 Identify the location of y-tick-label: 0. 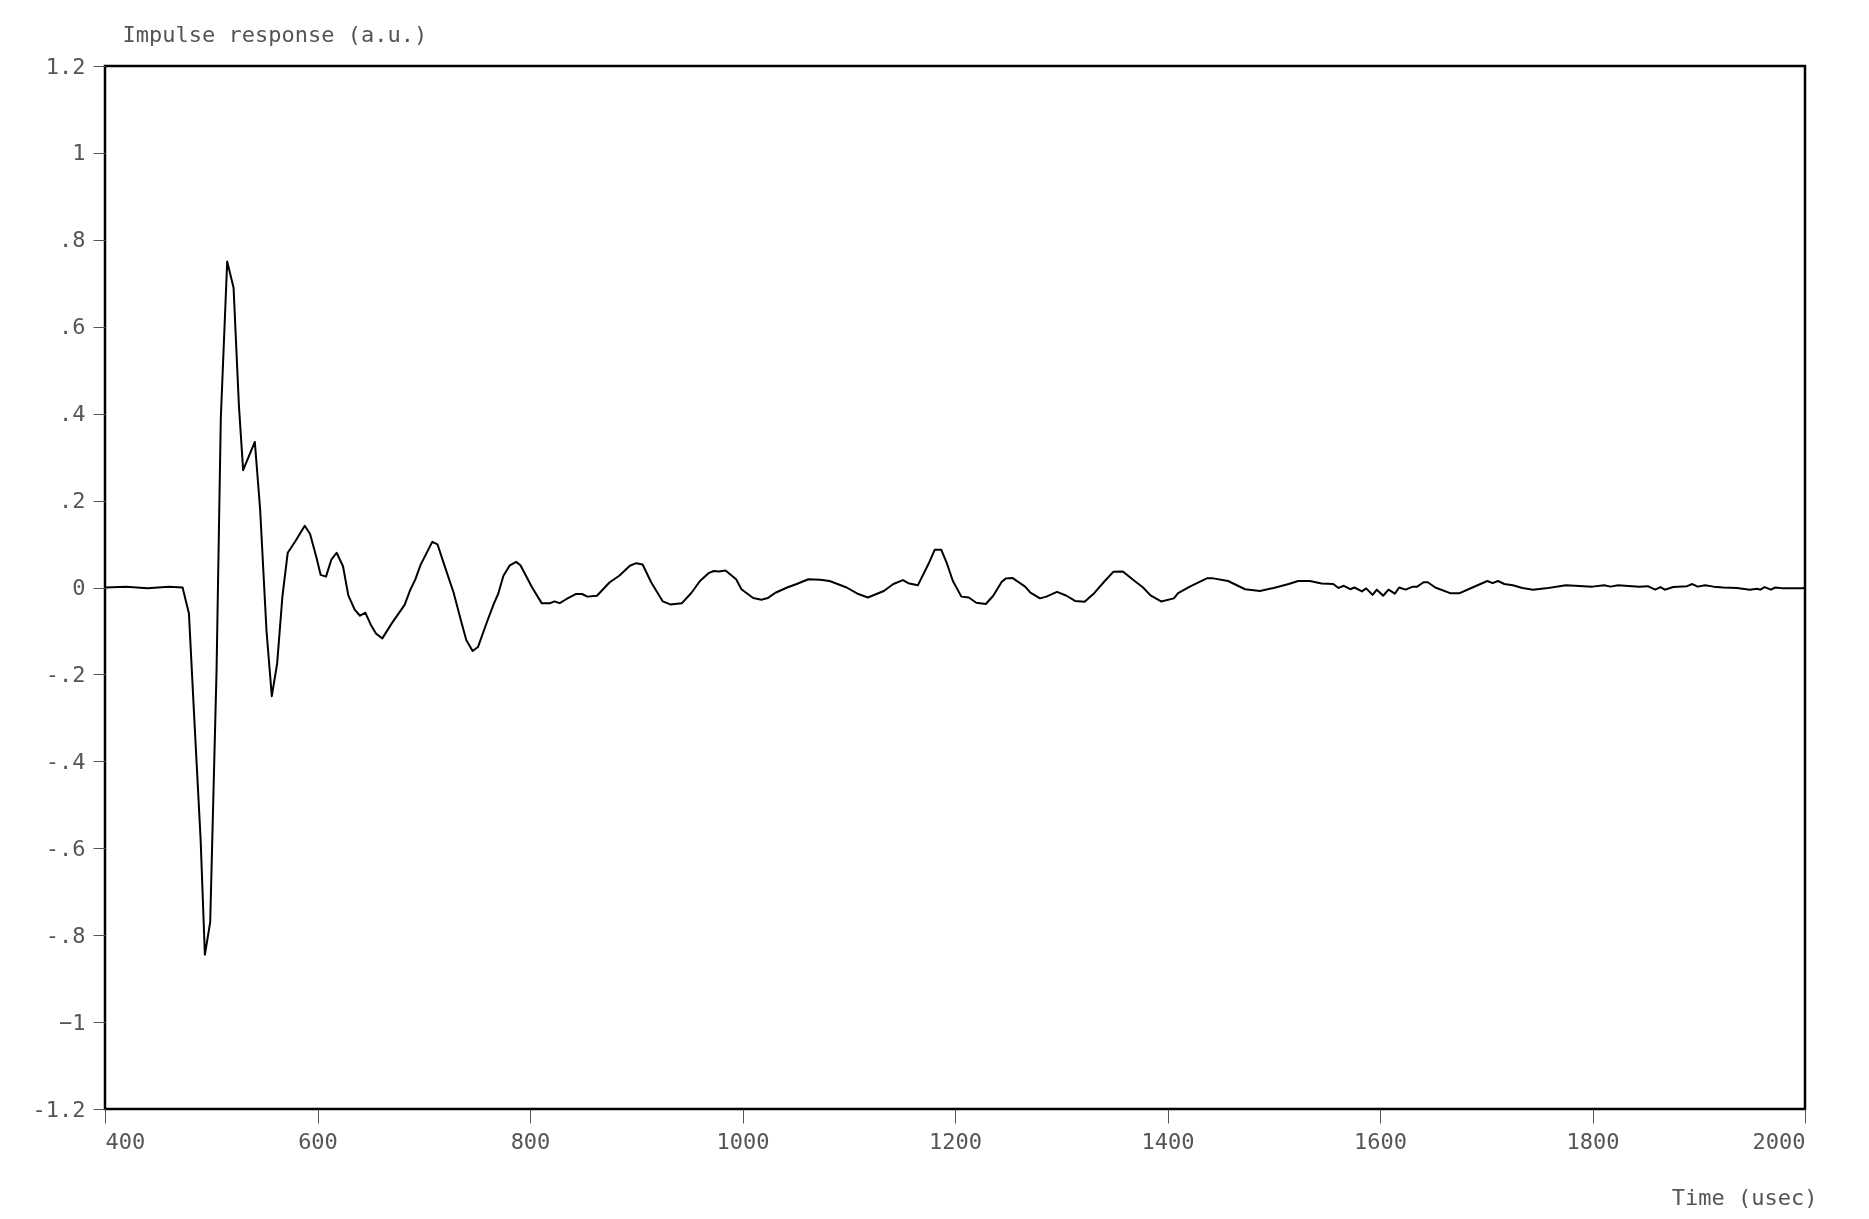
(79, 587).